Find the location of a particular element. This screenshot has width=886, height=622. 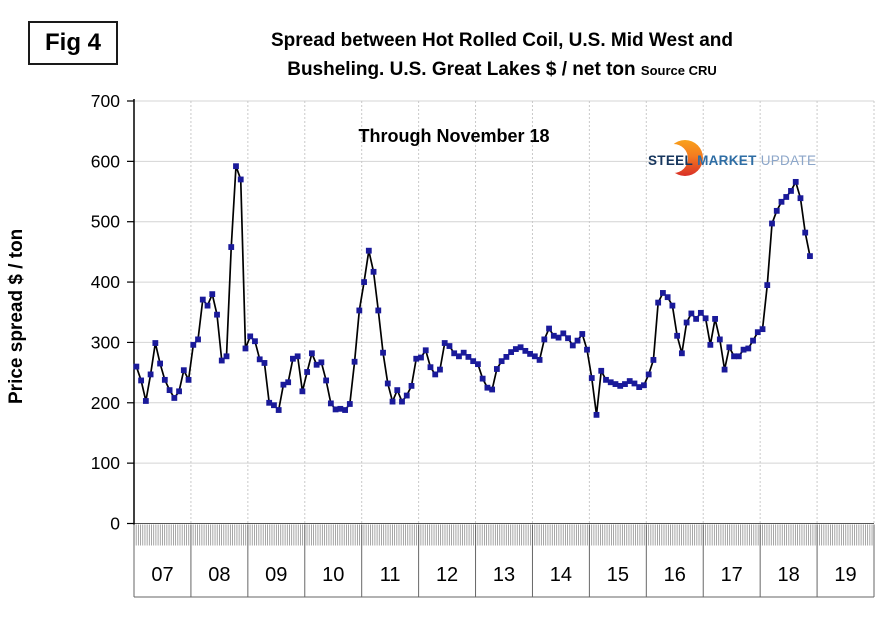

y-tick-label: 400 is located at coordinates (105, 282).